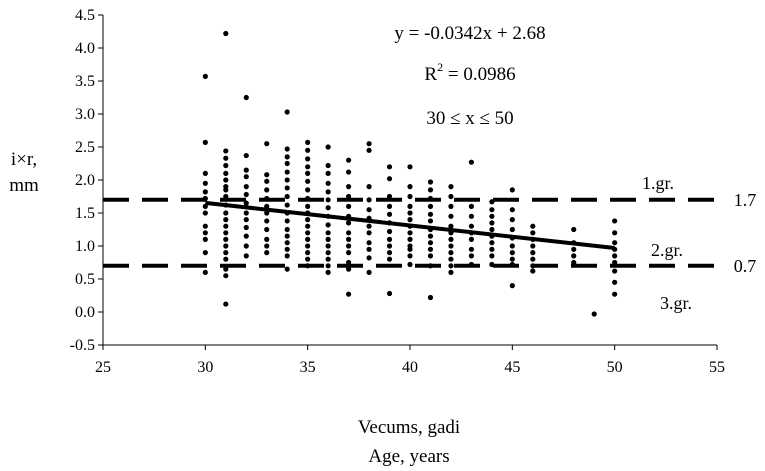 Image resolution: width=765 pixels, height=471 pixels. What do you see at coordinates (410, 225) in the screenshot?
I see `trendline-group` at bounding box center [410, 225].